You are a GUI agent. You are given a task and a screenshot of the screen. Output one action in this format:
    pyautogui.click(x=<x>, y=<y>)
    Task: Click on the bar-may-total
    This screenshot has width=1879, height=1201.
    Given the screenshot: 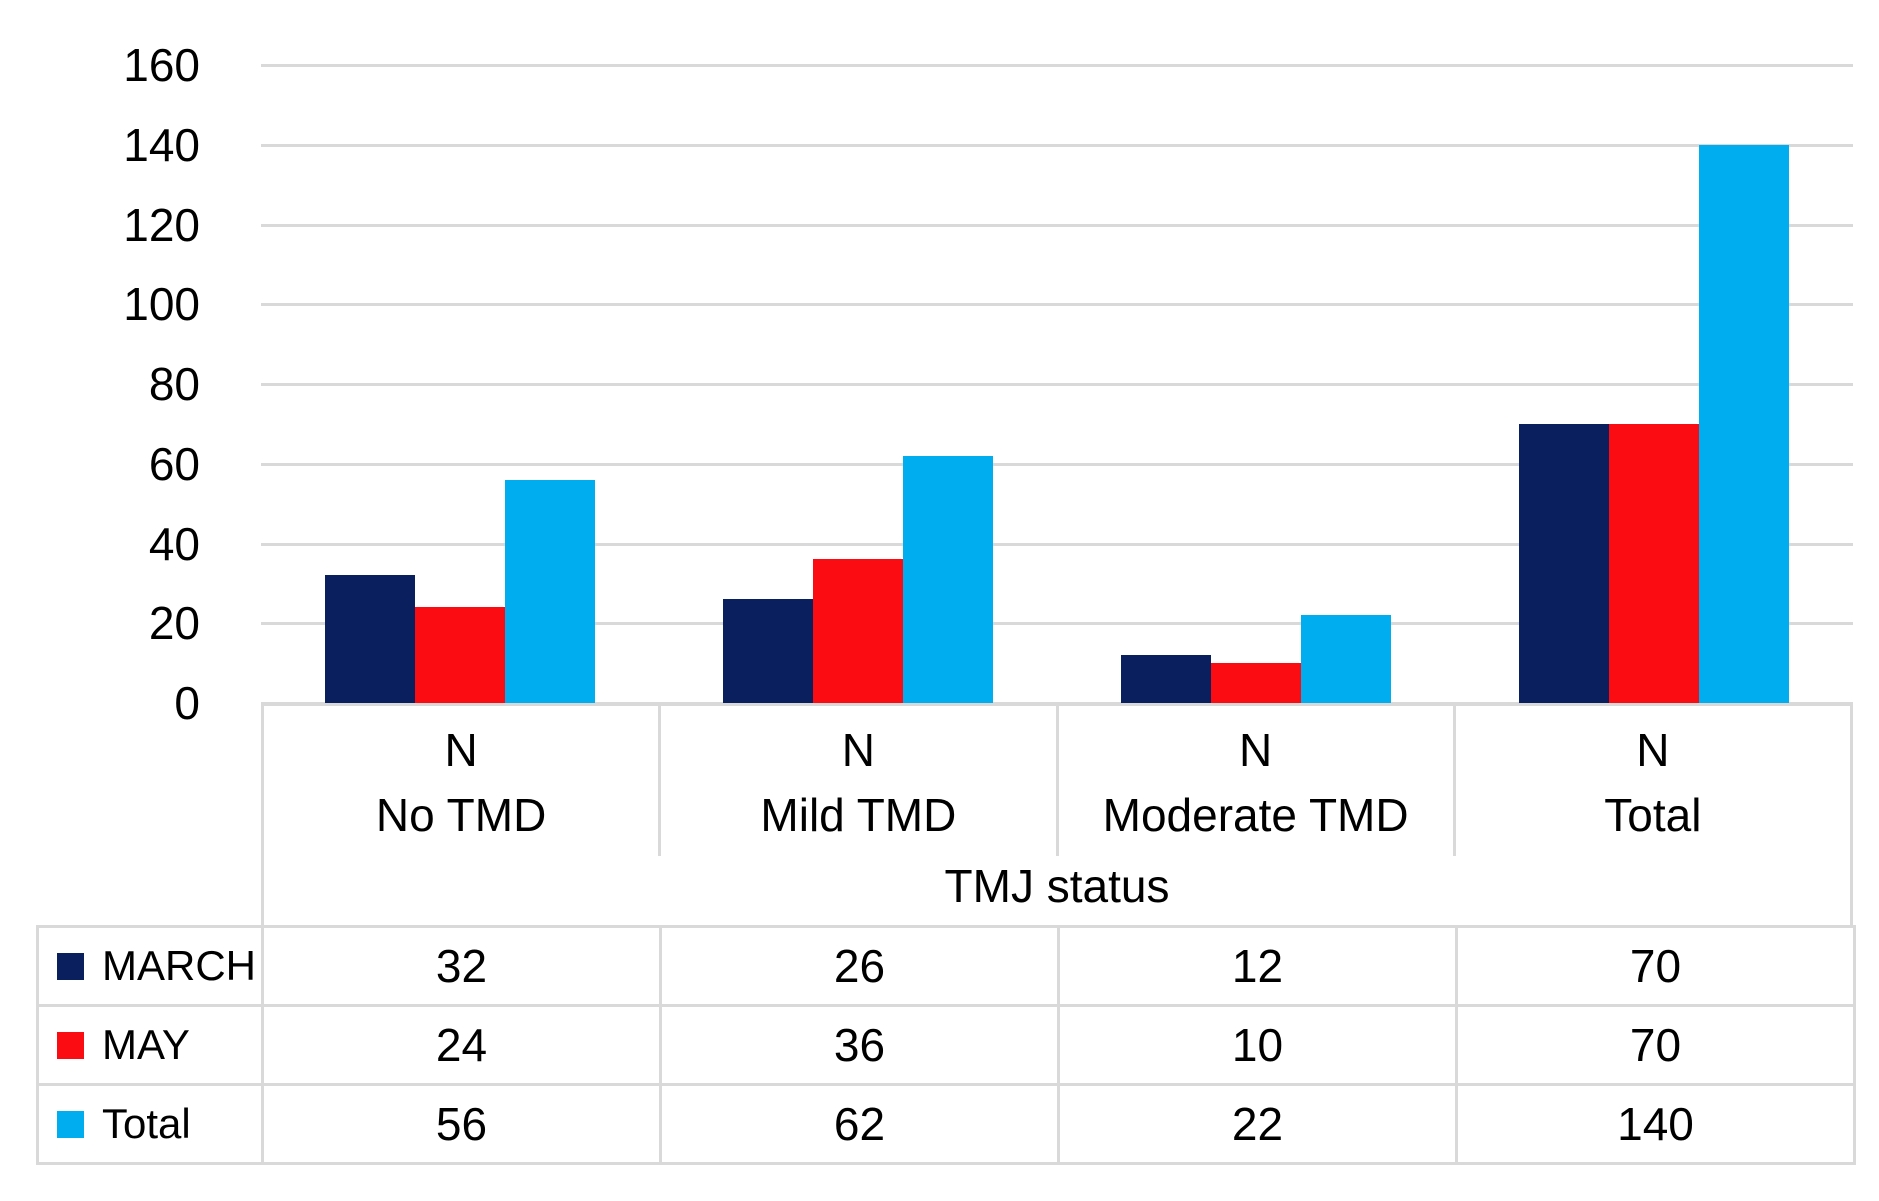 What is the action you would take?
    pyautogui.click(x=1654, y=563)
    